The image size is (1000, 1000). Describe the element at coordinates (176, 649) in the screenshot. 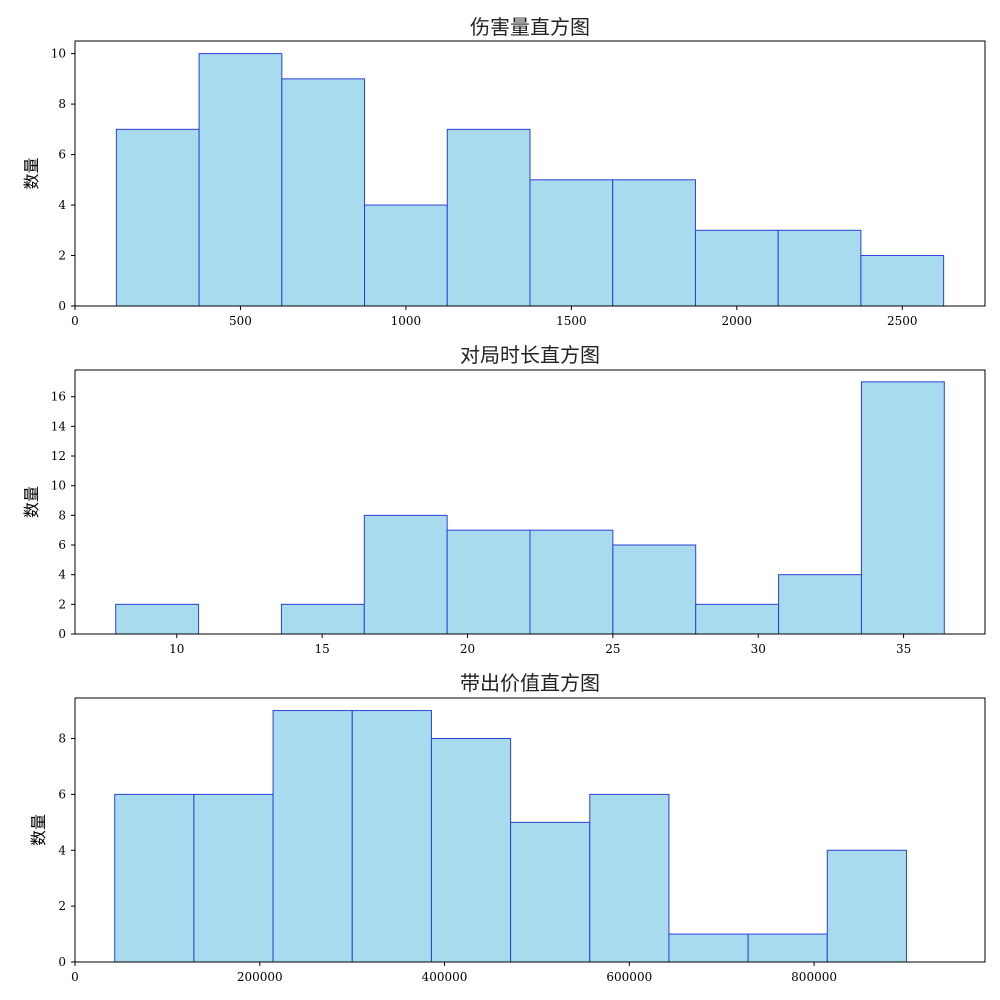

I see `x-tick-label: 10` at that location.